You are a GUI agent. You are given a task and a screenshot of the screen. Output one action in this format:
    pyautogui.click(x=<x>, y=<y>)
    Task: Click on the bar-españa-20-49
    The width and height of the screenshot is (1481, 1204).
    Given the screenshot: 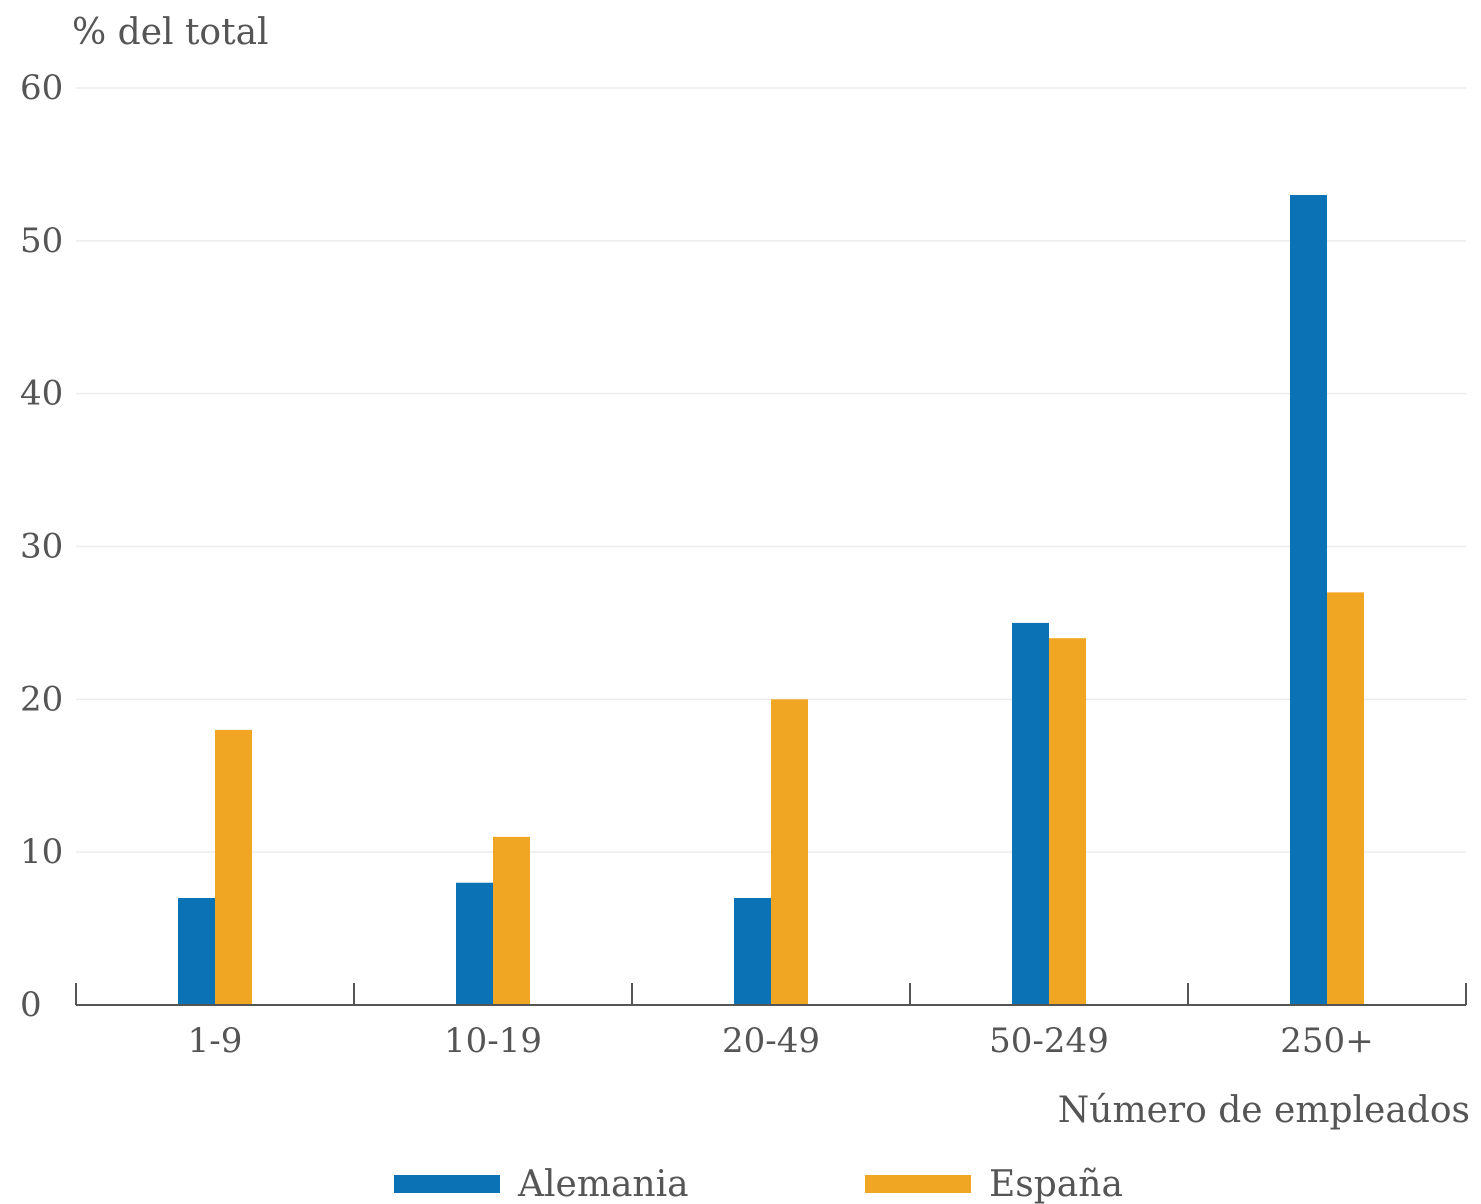 What is the action you would take?
    pyautogui.click(x=789, y=852)
    